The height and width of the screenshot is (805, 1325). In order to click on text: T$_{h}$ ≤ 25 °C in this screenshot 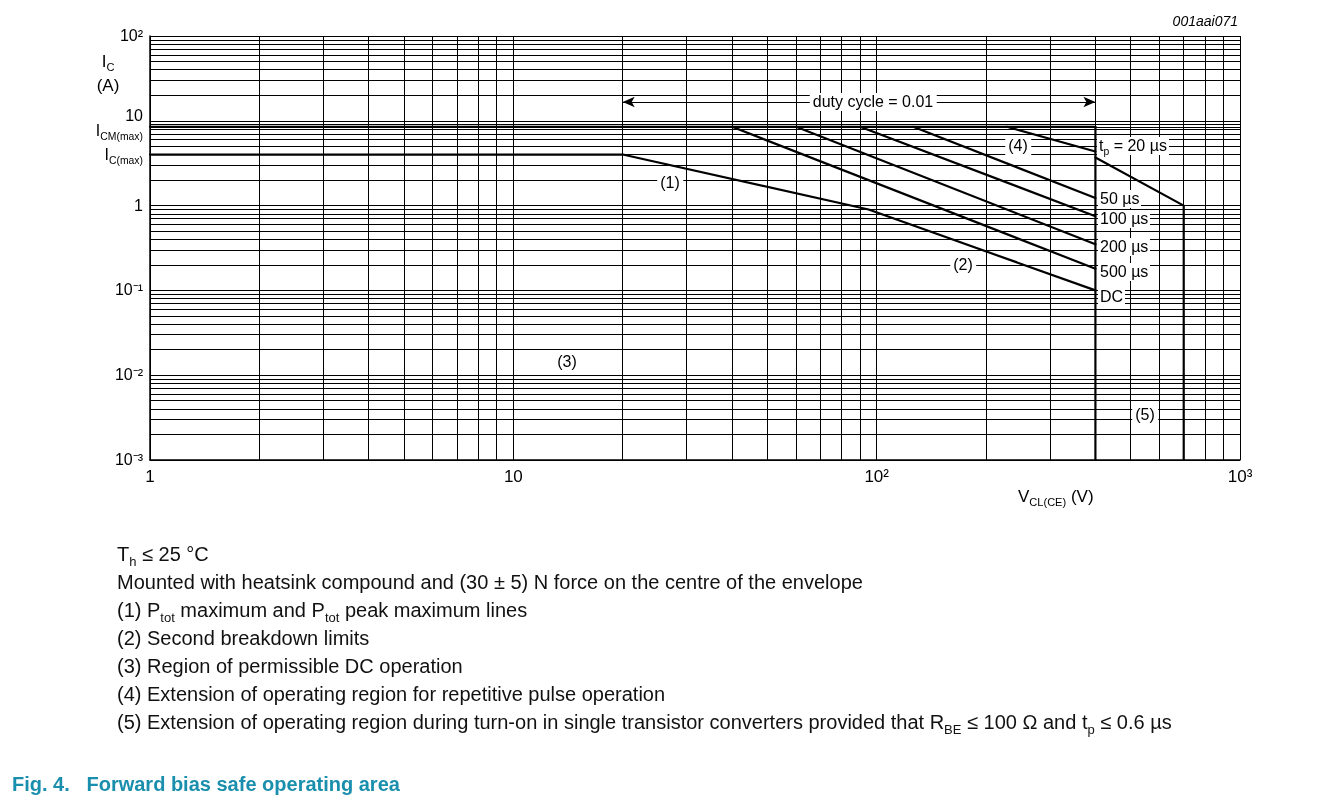, I will do `click(163, 555)`.